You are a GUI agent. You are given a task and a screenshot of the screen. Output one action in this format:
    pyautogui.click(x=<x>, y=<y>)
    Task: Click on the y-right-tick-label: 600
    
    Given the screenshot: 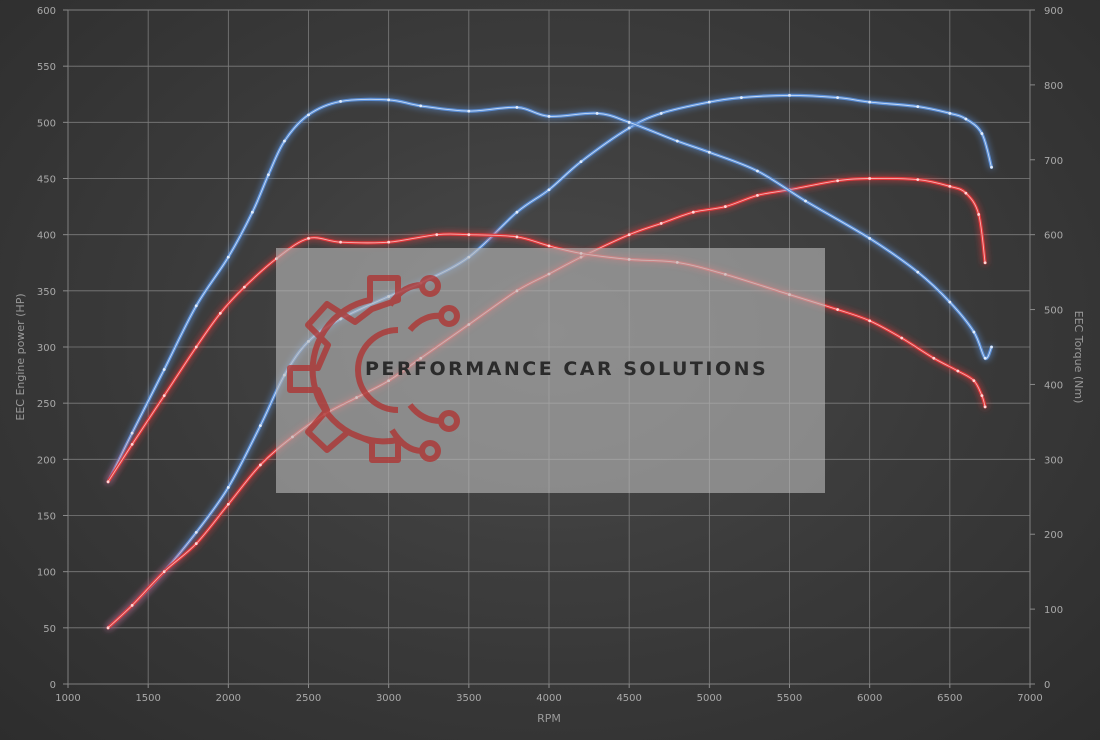 What is the action you would take?
    pyautogui.click(x=1053, y=236)
    